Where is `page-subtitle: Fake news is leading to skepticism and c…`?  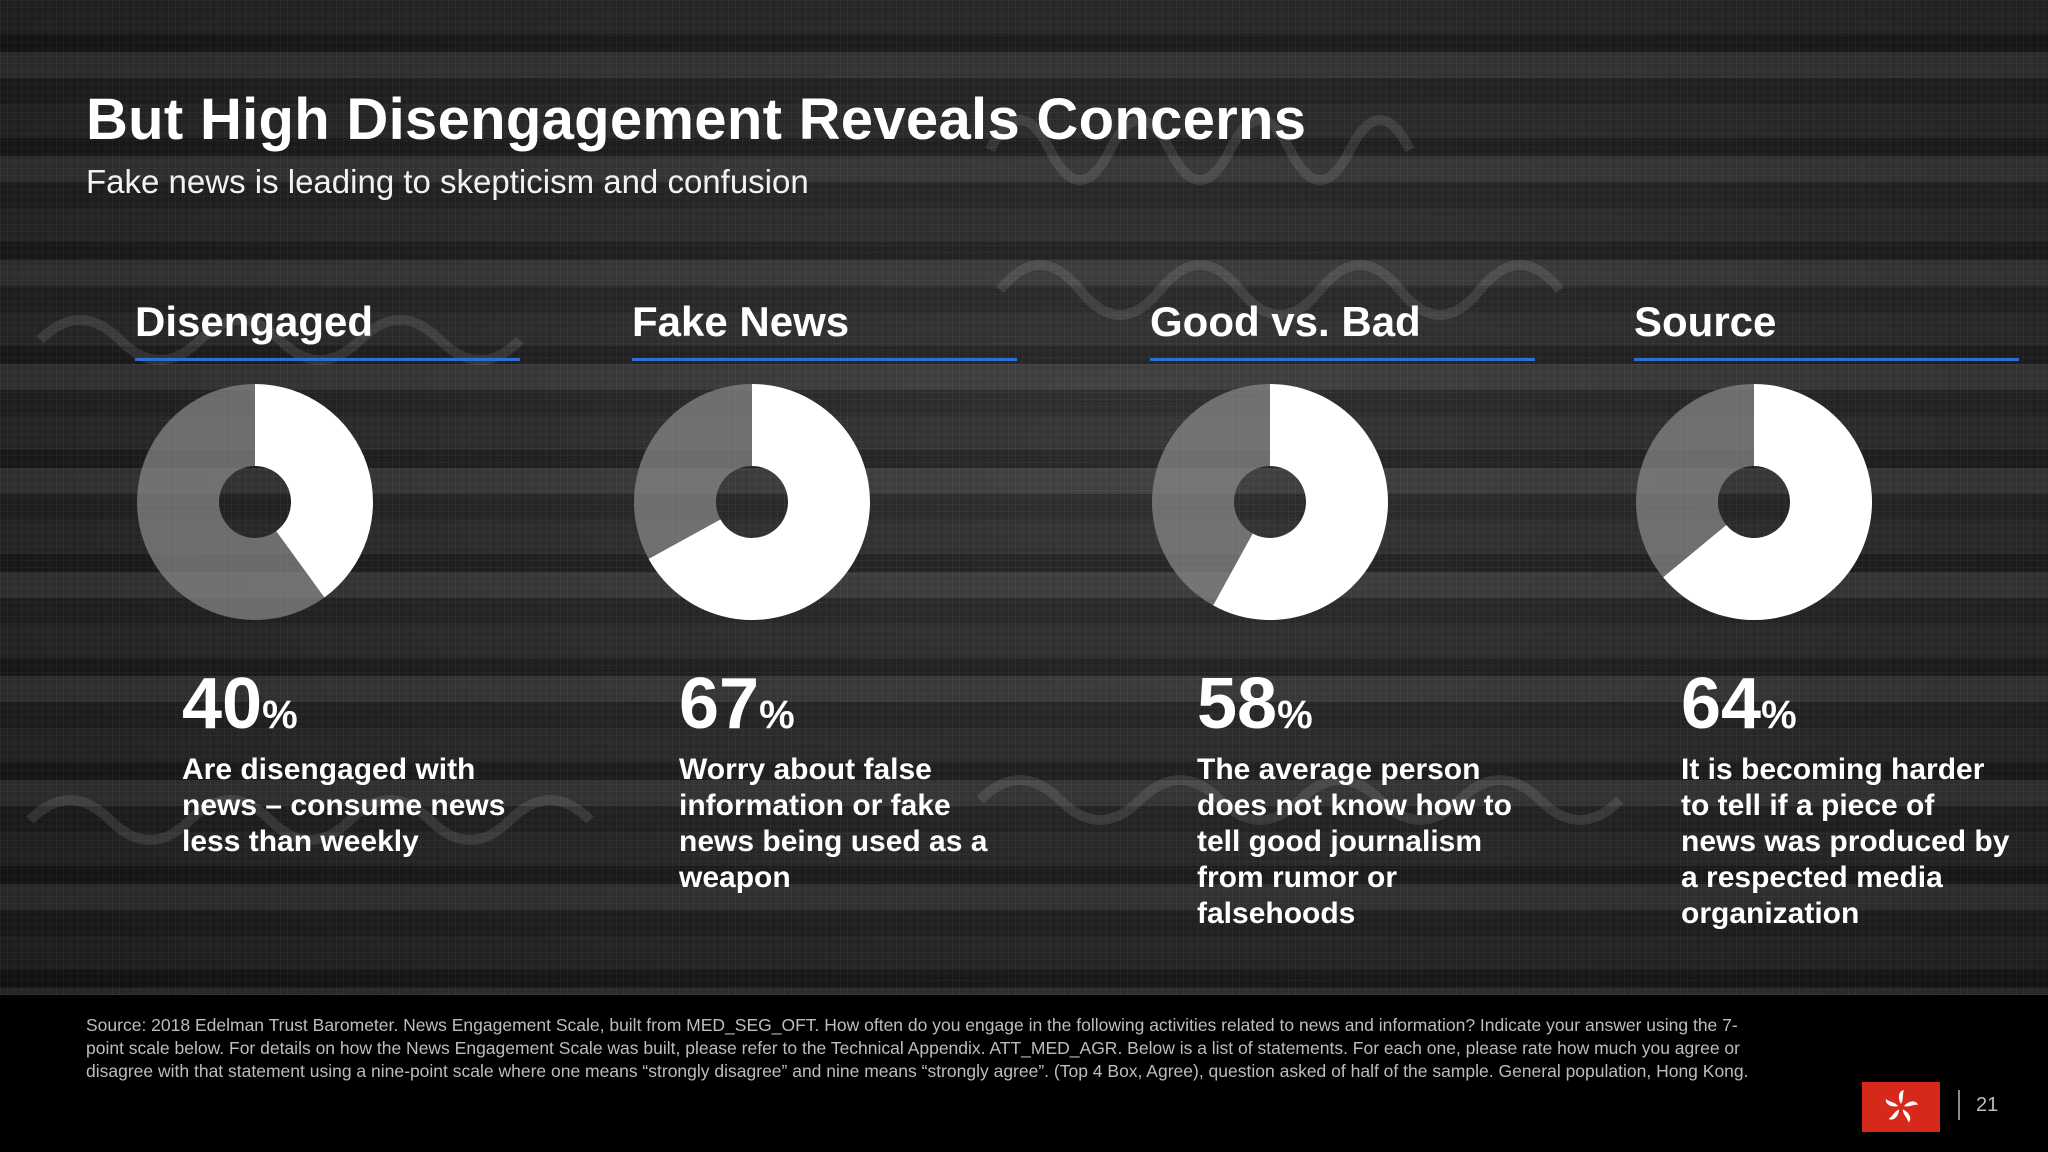
page-subtitle: Fake news is leading to skepticism and c… is located at coordinates (447, 181).